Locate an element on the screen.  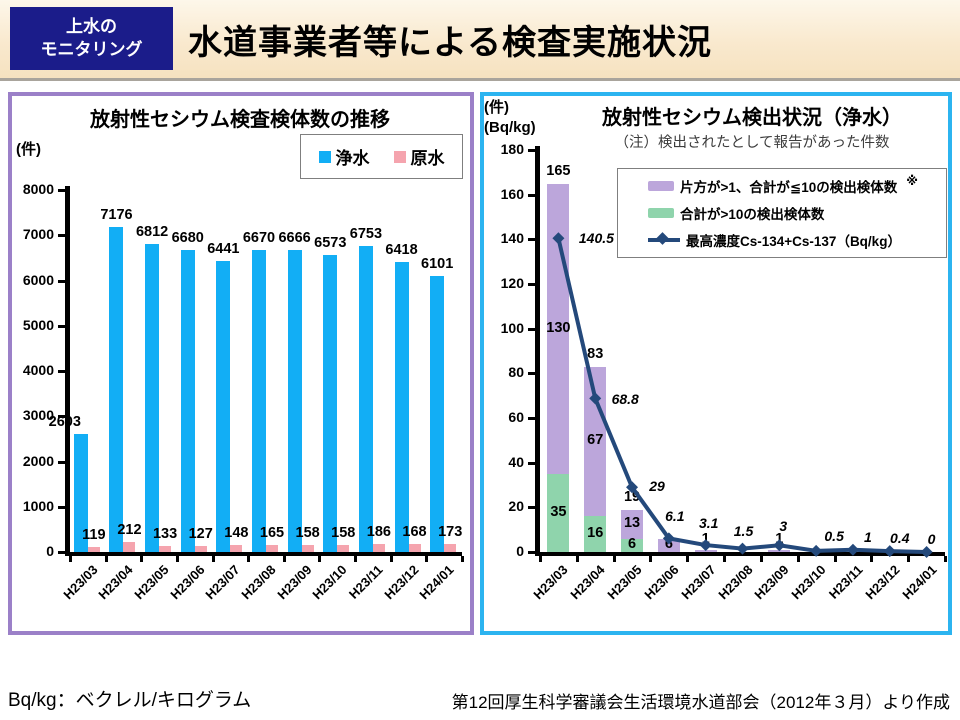
y-tick-label: 6000 is located at coordinates (38, 279).